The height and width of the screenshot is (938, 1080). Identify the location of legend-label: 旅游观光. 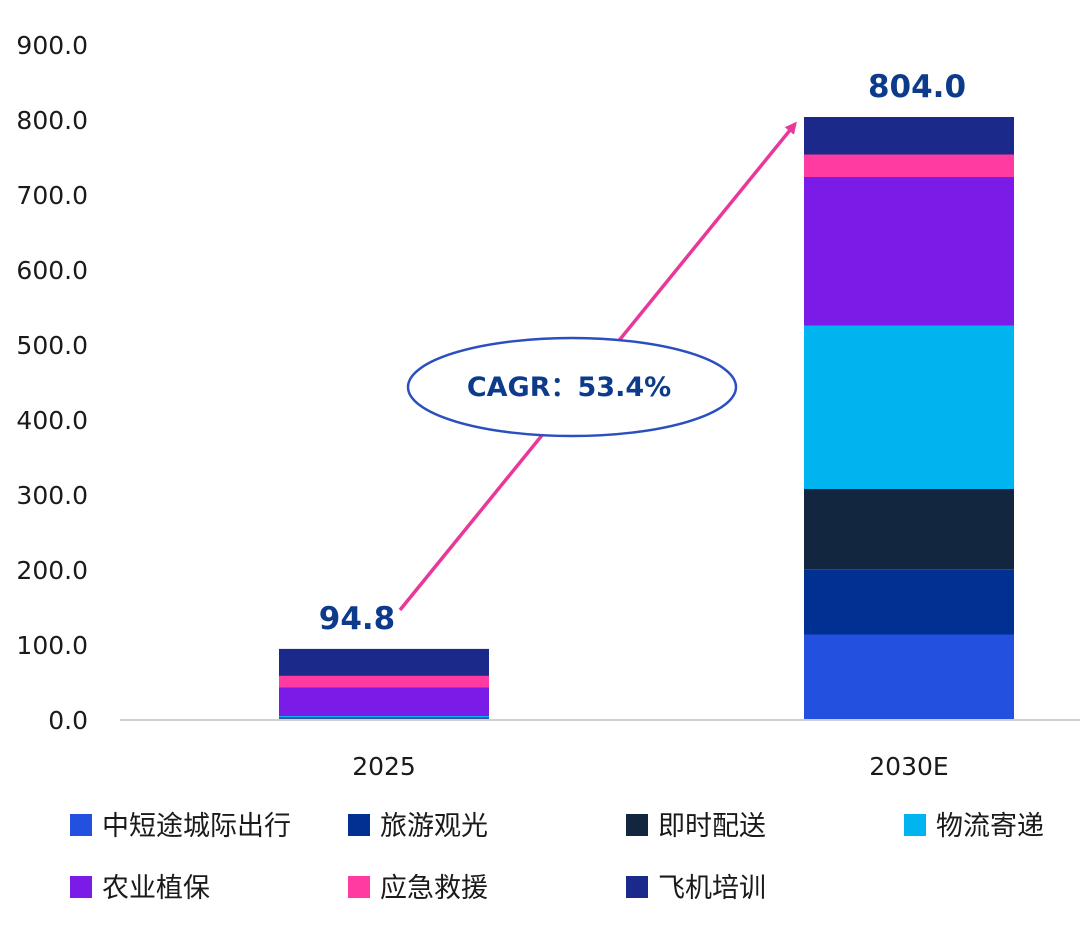
(434, 826).